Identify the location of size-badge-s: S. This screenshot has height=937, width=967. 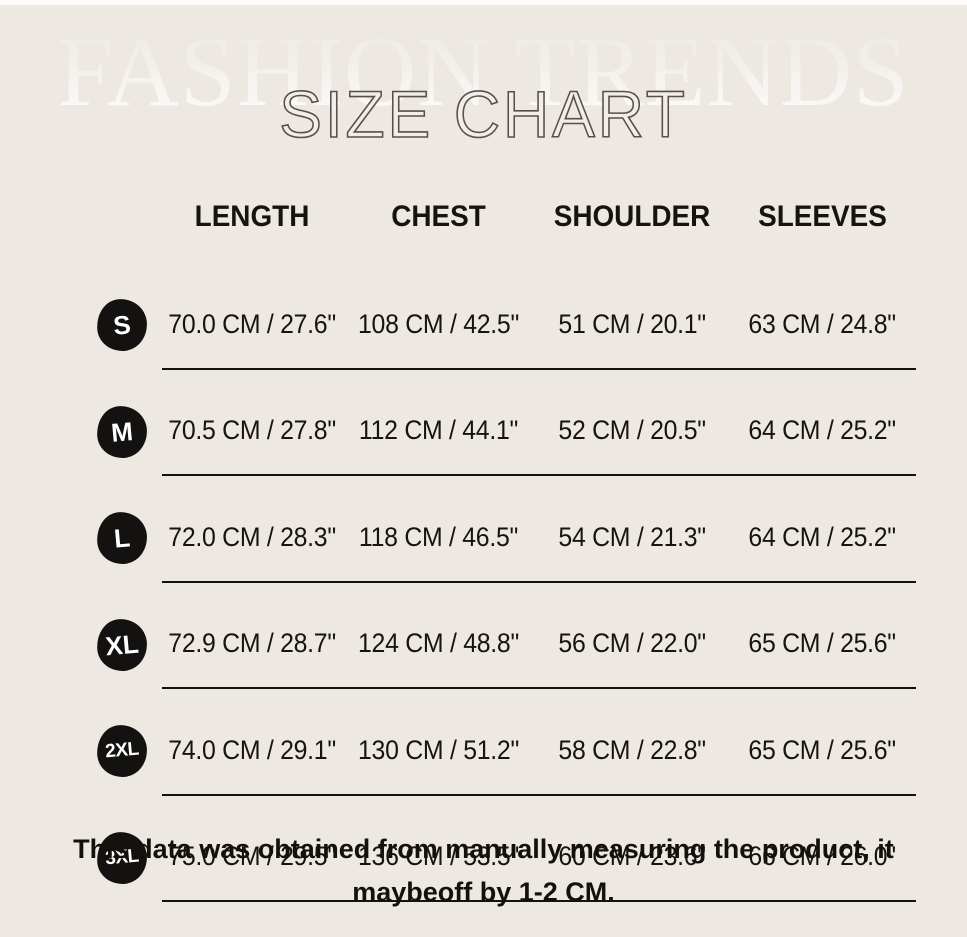
(122, 325).